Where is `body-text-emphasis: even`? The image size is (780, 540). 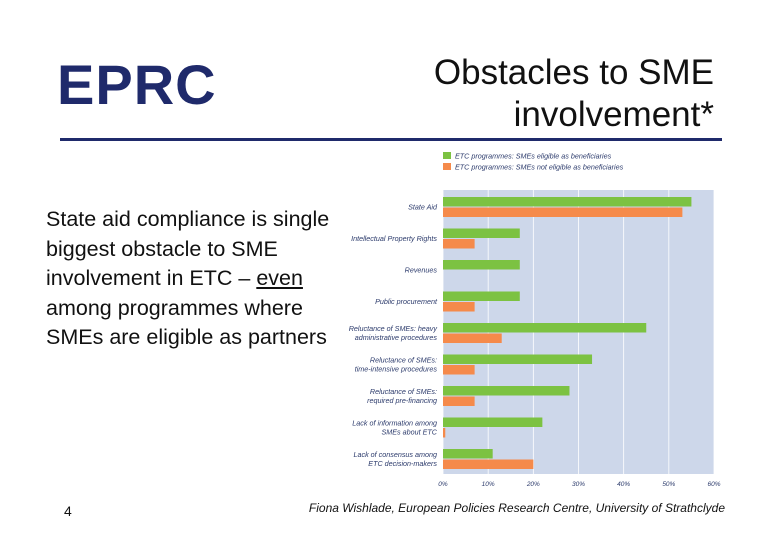 body-text-emphasis: even is located at coordinates (279, 278).